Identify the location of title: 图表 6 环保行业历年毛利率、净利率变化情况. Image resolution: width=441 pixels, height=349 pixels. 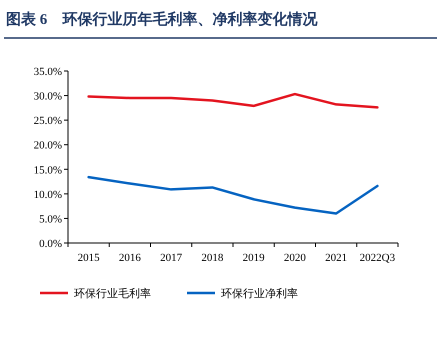
(162, 20).